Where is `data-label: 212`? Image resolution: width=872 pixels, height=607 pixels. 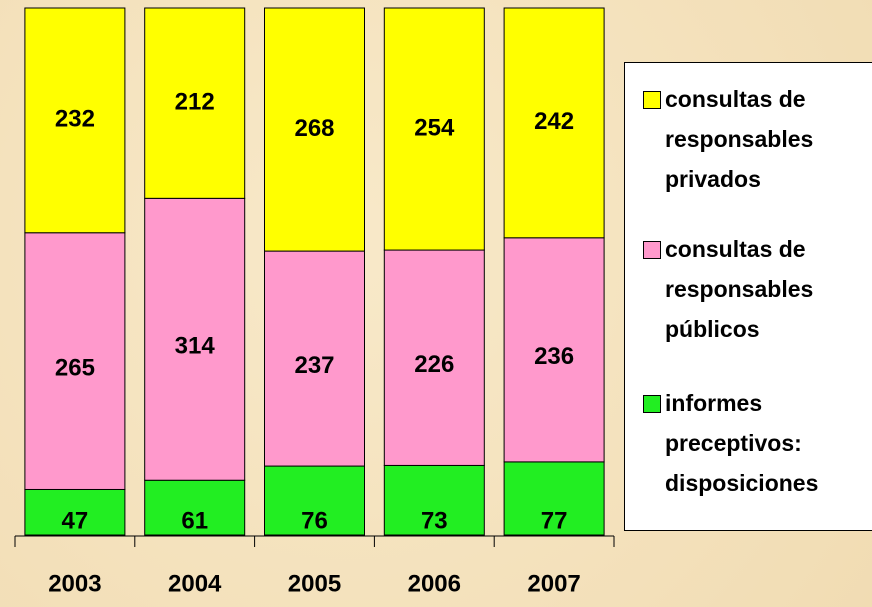
data-label: 212 is located at coordinates (195, 102).